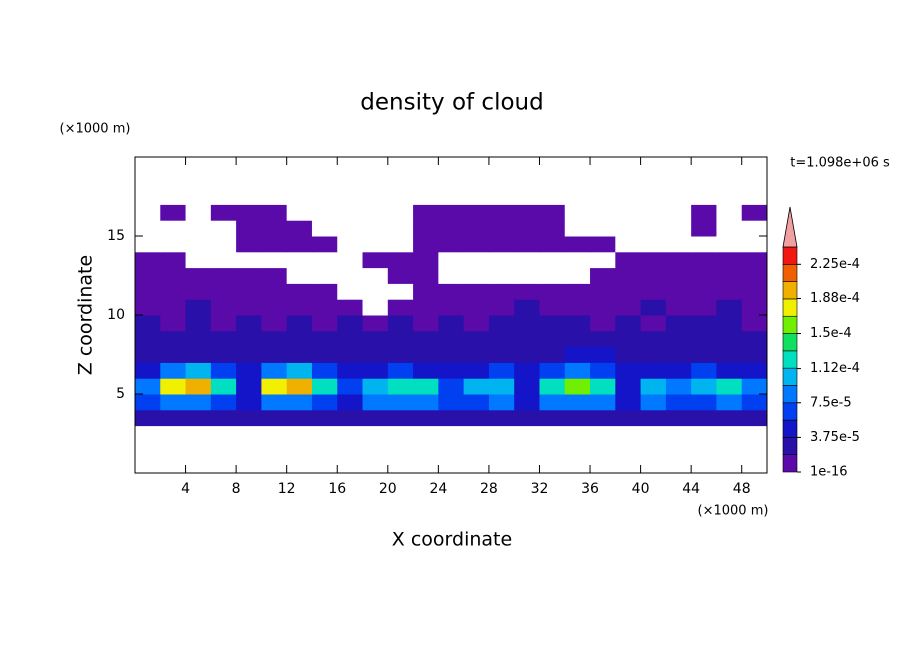  Describe the element at coordinates (733, 511) in the screenshot. I see `x-unit: (×1000 m)` at that location.